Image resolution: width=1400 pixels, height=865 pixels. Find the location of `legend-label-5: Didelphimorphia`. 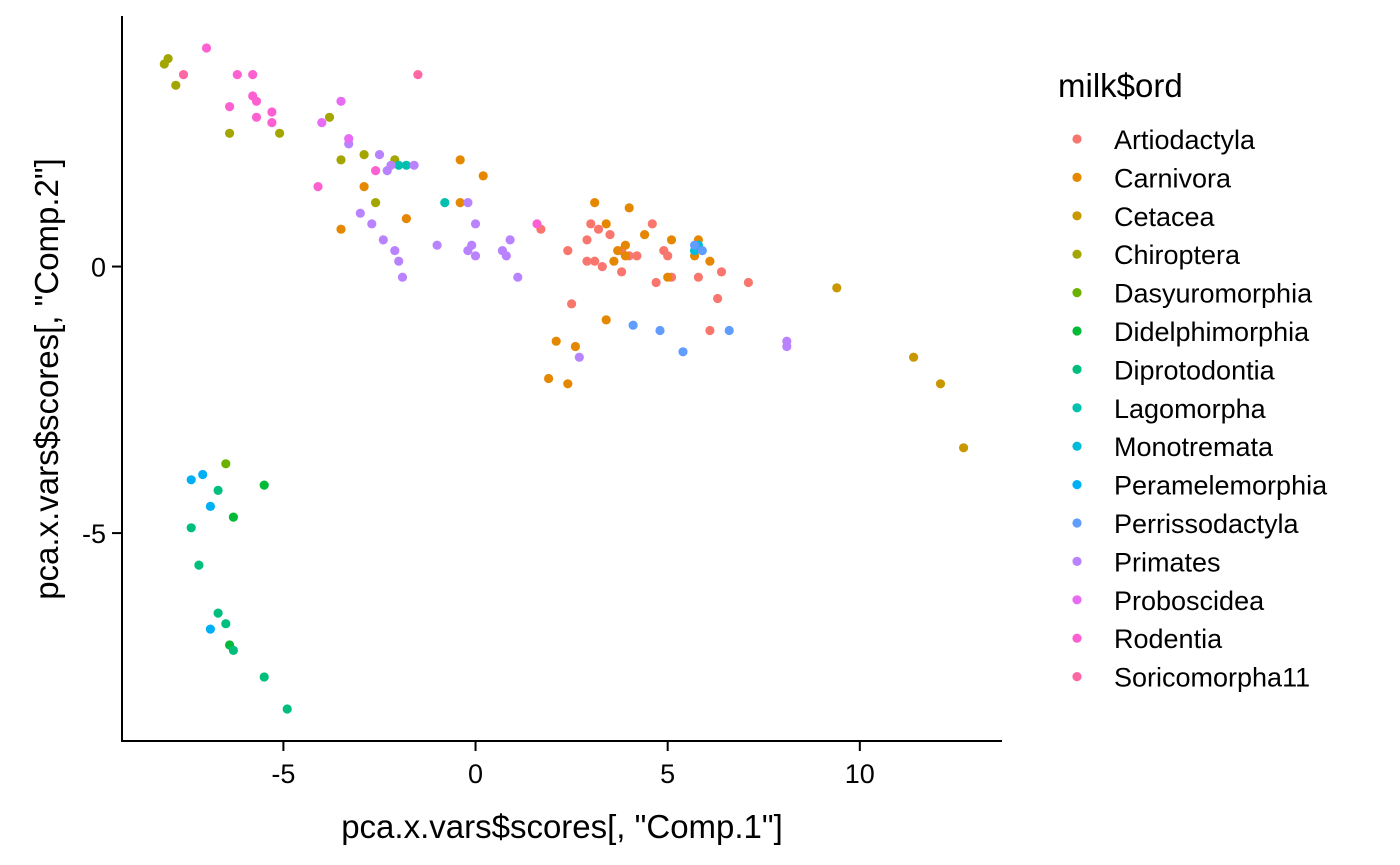

legend-label-5: Didelphimorphia is located at coordinates (1212, 332).